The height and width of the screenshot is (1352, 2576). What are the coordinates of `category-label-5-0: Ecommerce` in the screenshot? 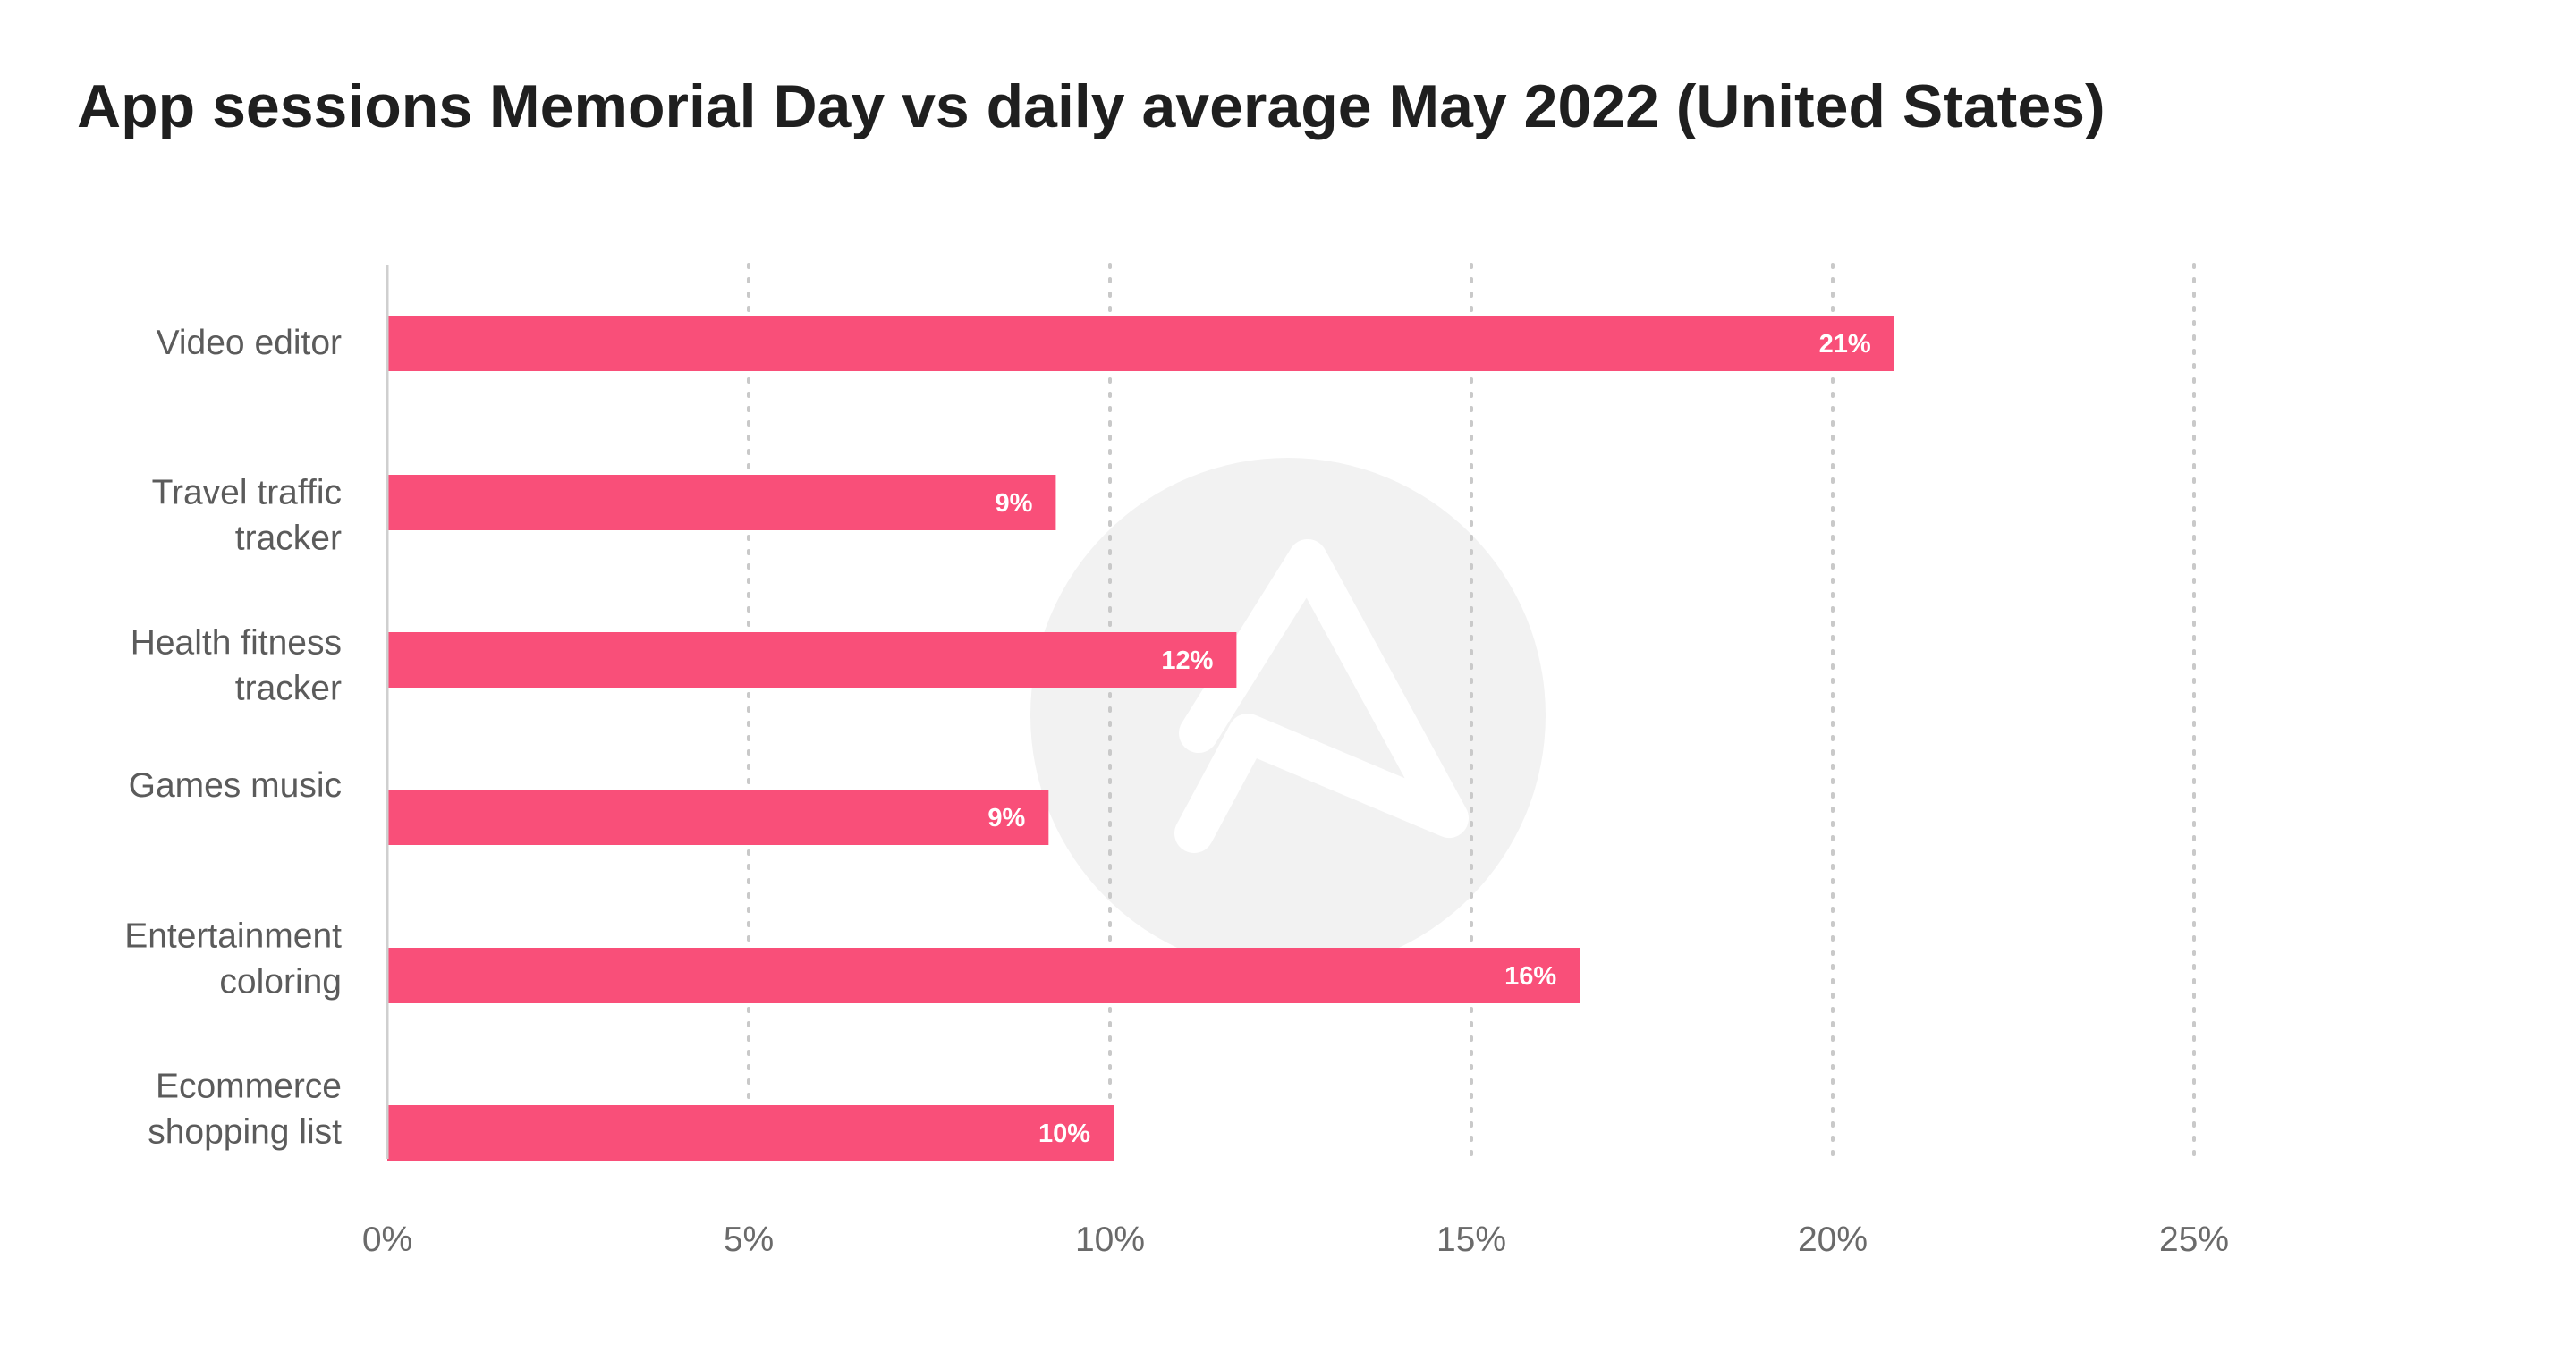 It's located at (249, 1087).